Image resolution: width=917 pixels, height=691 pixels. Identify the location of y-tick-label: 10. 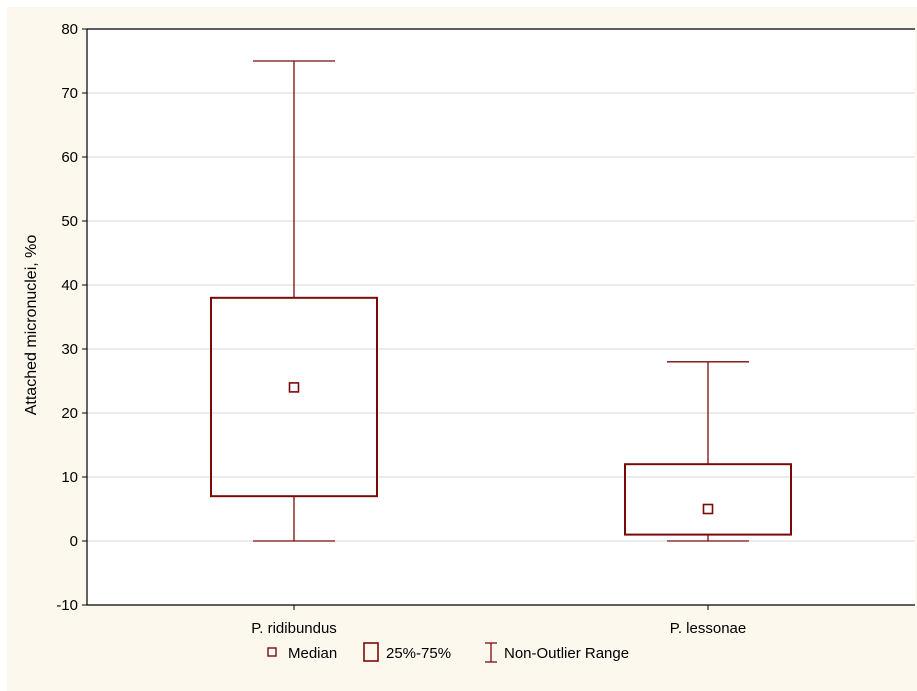
(69, 477).